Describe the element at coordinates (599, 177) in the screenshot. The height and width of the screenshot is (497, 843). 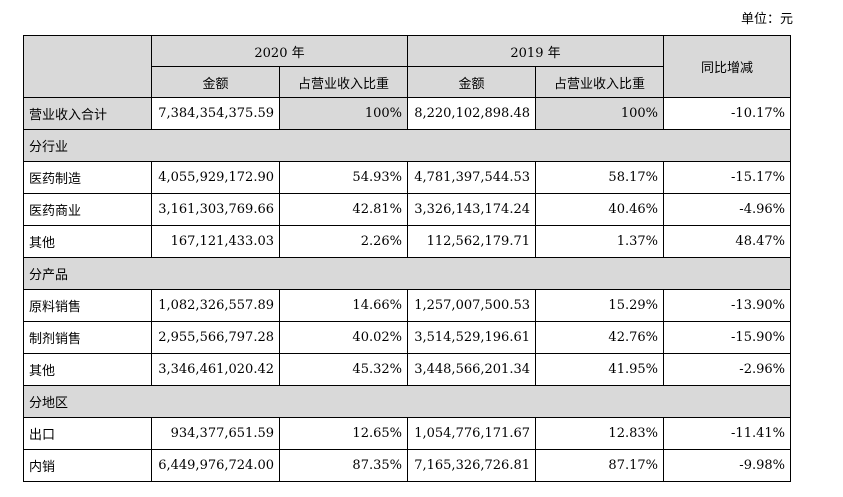
I see `ratio-2019: 58.17%` at that location.